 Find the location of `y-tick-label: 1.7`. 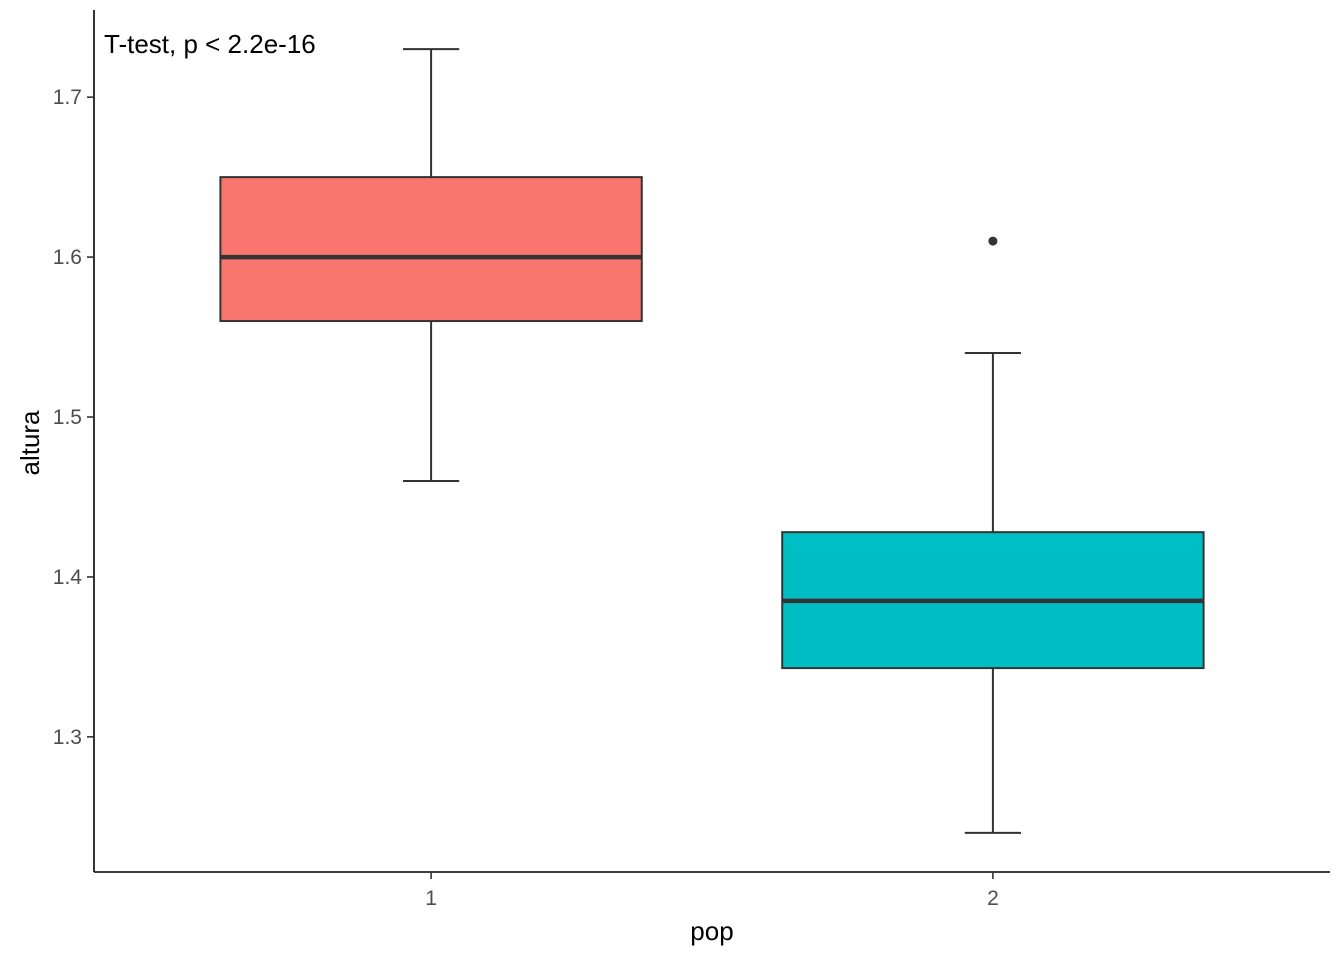

y-tick-label: 1.7 is located at coordinates (67, 97).